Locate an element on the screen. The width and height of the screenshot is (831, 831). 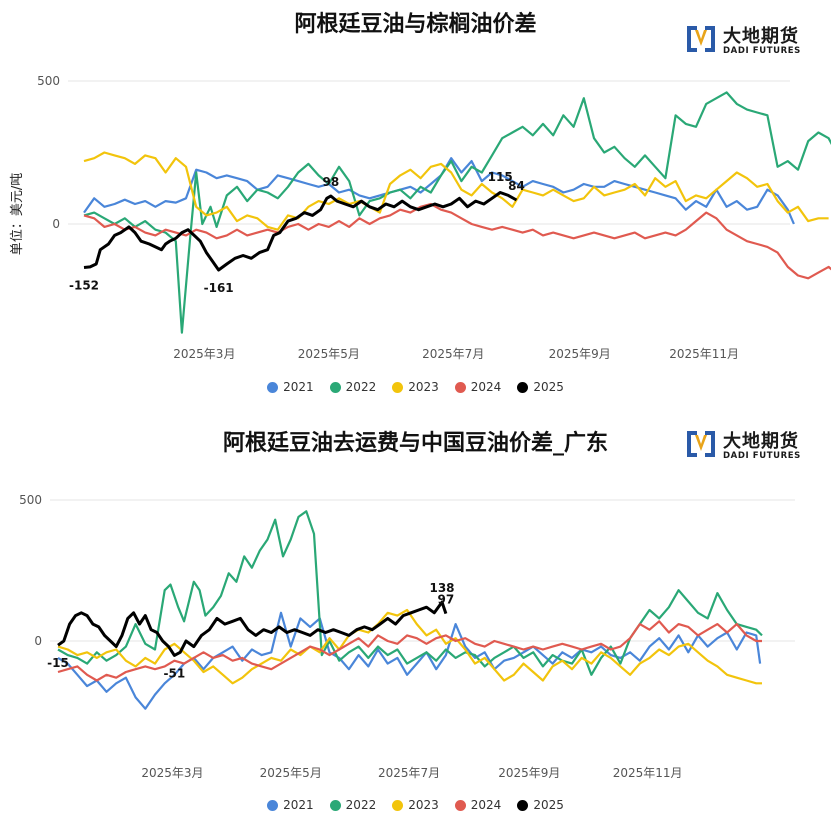
chart-title: 阿根廷豆油去运费与中国豆油价差_广东 is located at coordinates (415, 443).